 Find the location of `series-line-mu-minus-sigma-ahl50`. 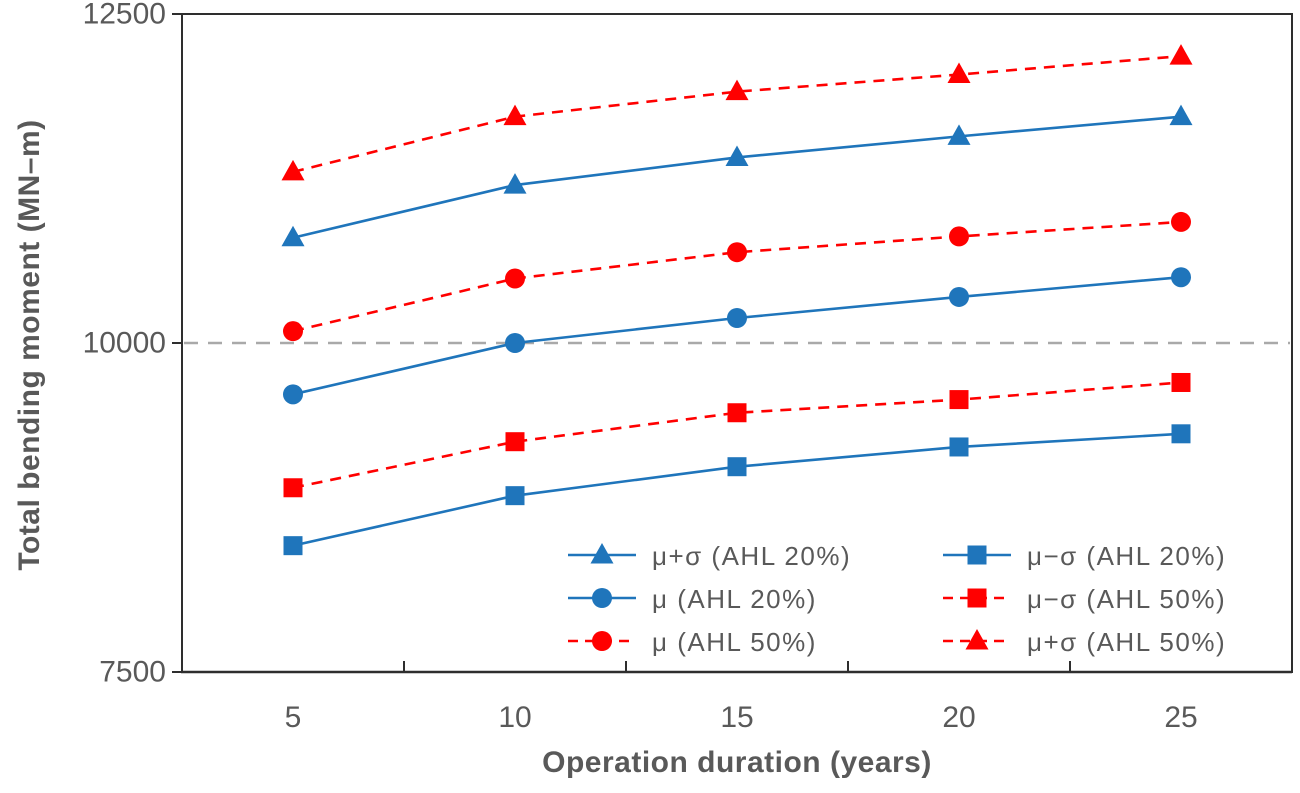

series-line-mu-minus-sigma-ahl50 is located at coordinates (737, 435).